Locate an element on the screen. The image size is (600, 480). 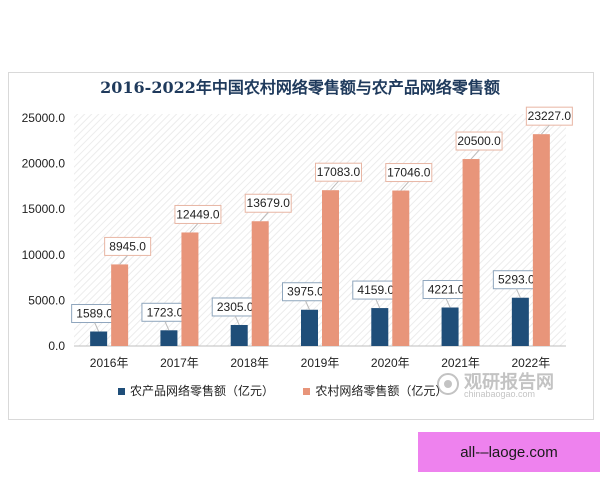
y-tick-label: 15000.0 is located at coordinates (44, 209).